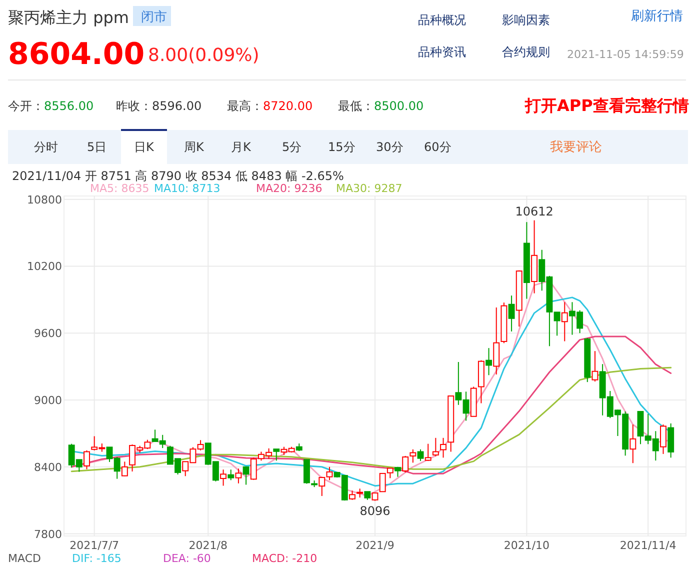 Image resolution: width=693 pixels, height=565 pixels. What do you see at coordinates (24, 558) in the screenshot?
I see `text: MACD` at bounding box center [24, 558].